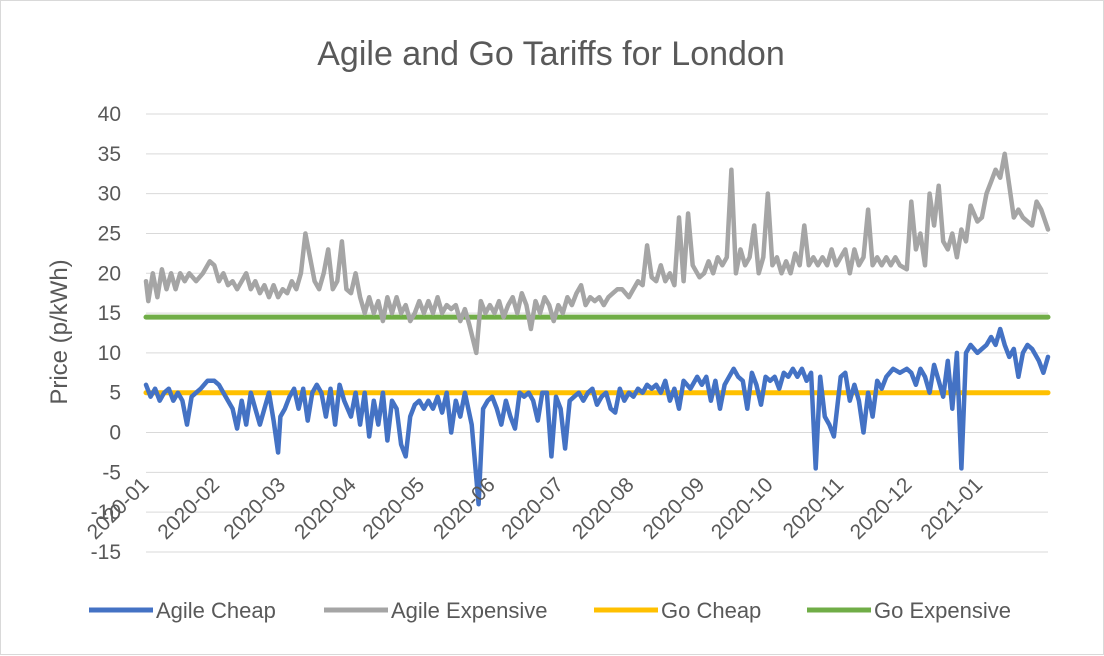 The width and height of the screenshot is (1104, 656). I want to click on y-axis-ticks: 40 35 30 25 20 15 10 5 0 -5 -10 -15, so click(106, 333).